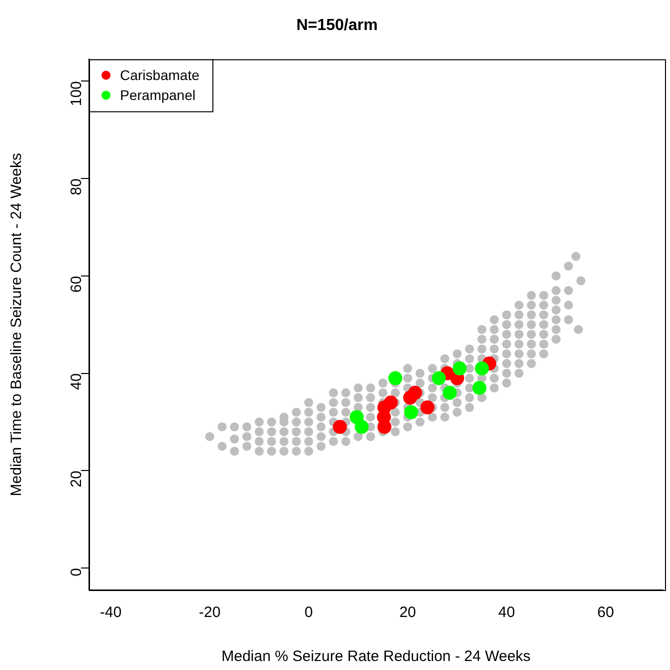 This screenshot has height=670, width=670. What do you see at coordinates (111, 613) in the screenshot?
I see `x-tick-label: -40` at bounding box center [111, 613].